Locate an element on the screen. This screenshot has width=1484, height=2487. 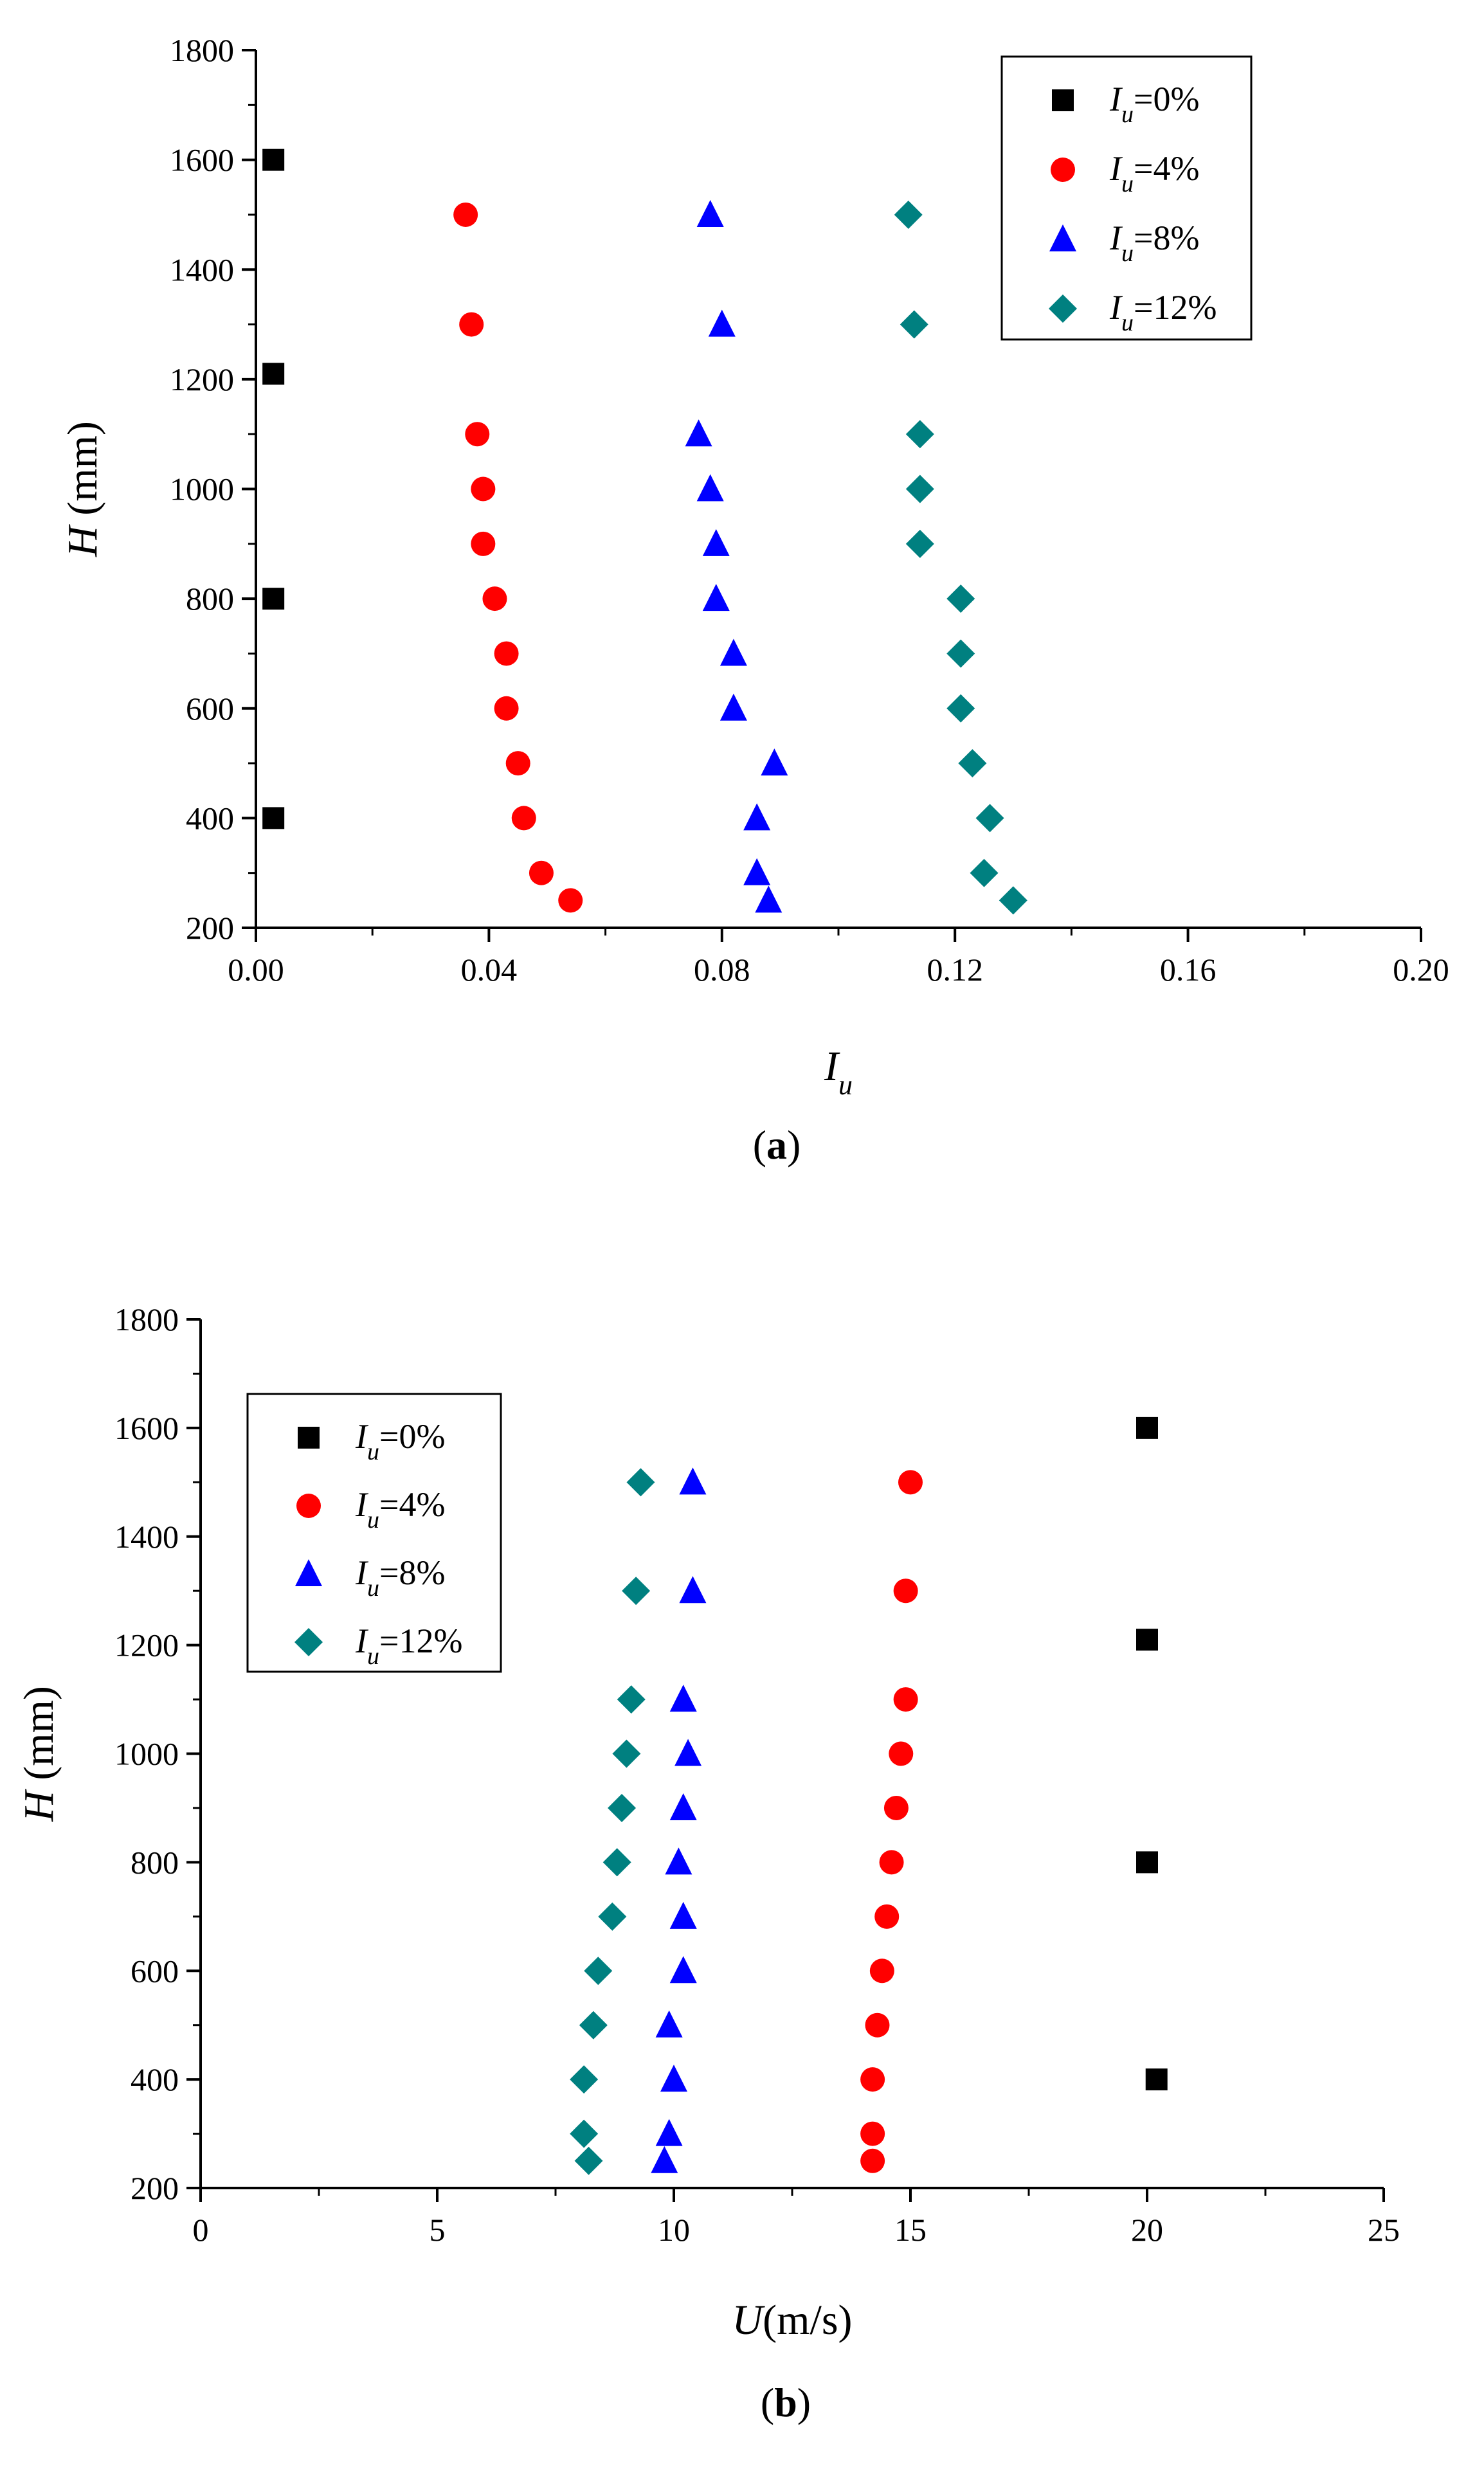
x-tick-label: 0.16 is located at coordinates (1188, 970).